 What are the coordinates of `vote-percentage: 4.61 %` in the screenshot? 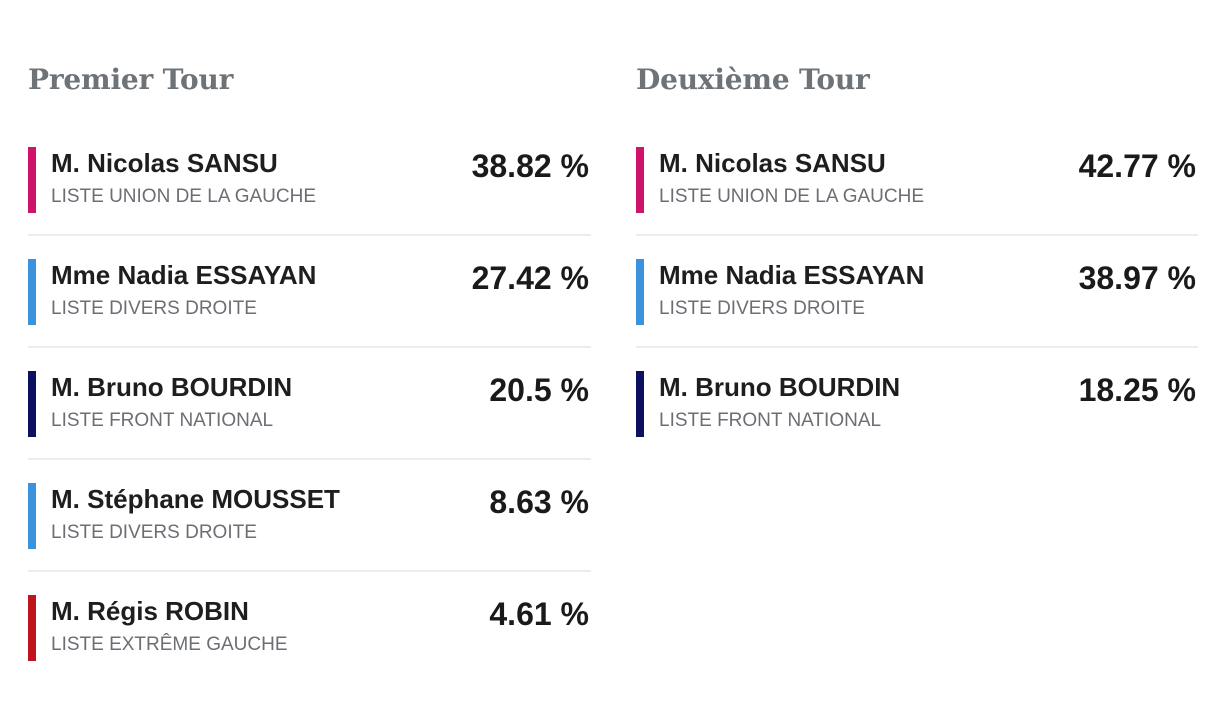 It's located at (539, 614).